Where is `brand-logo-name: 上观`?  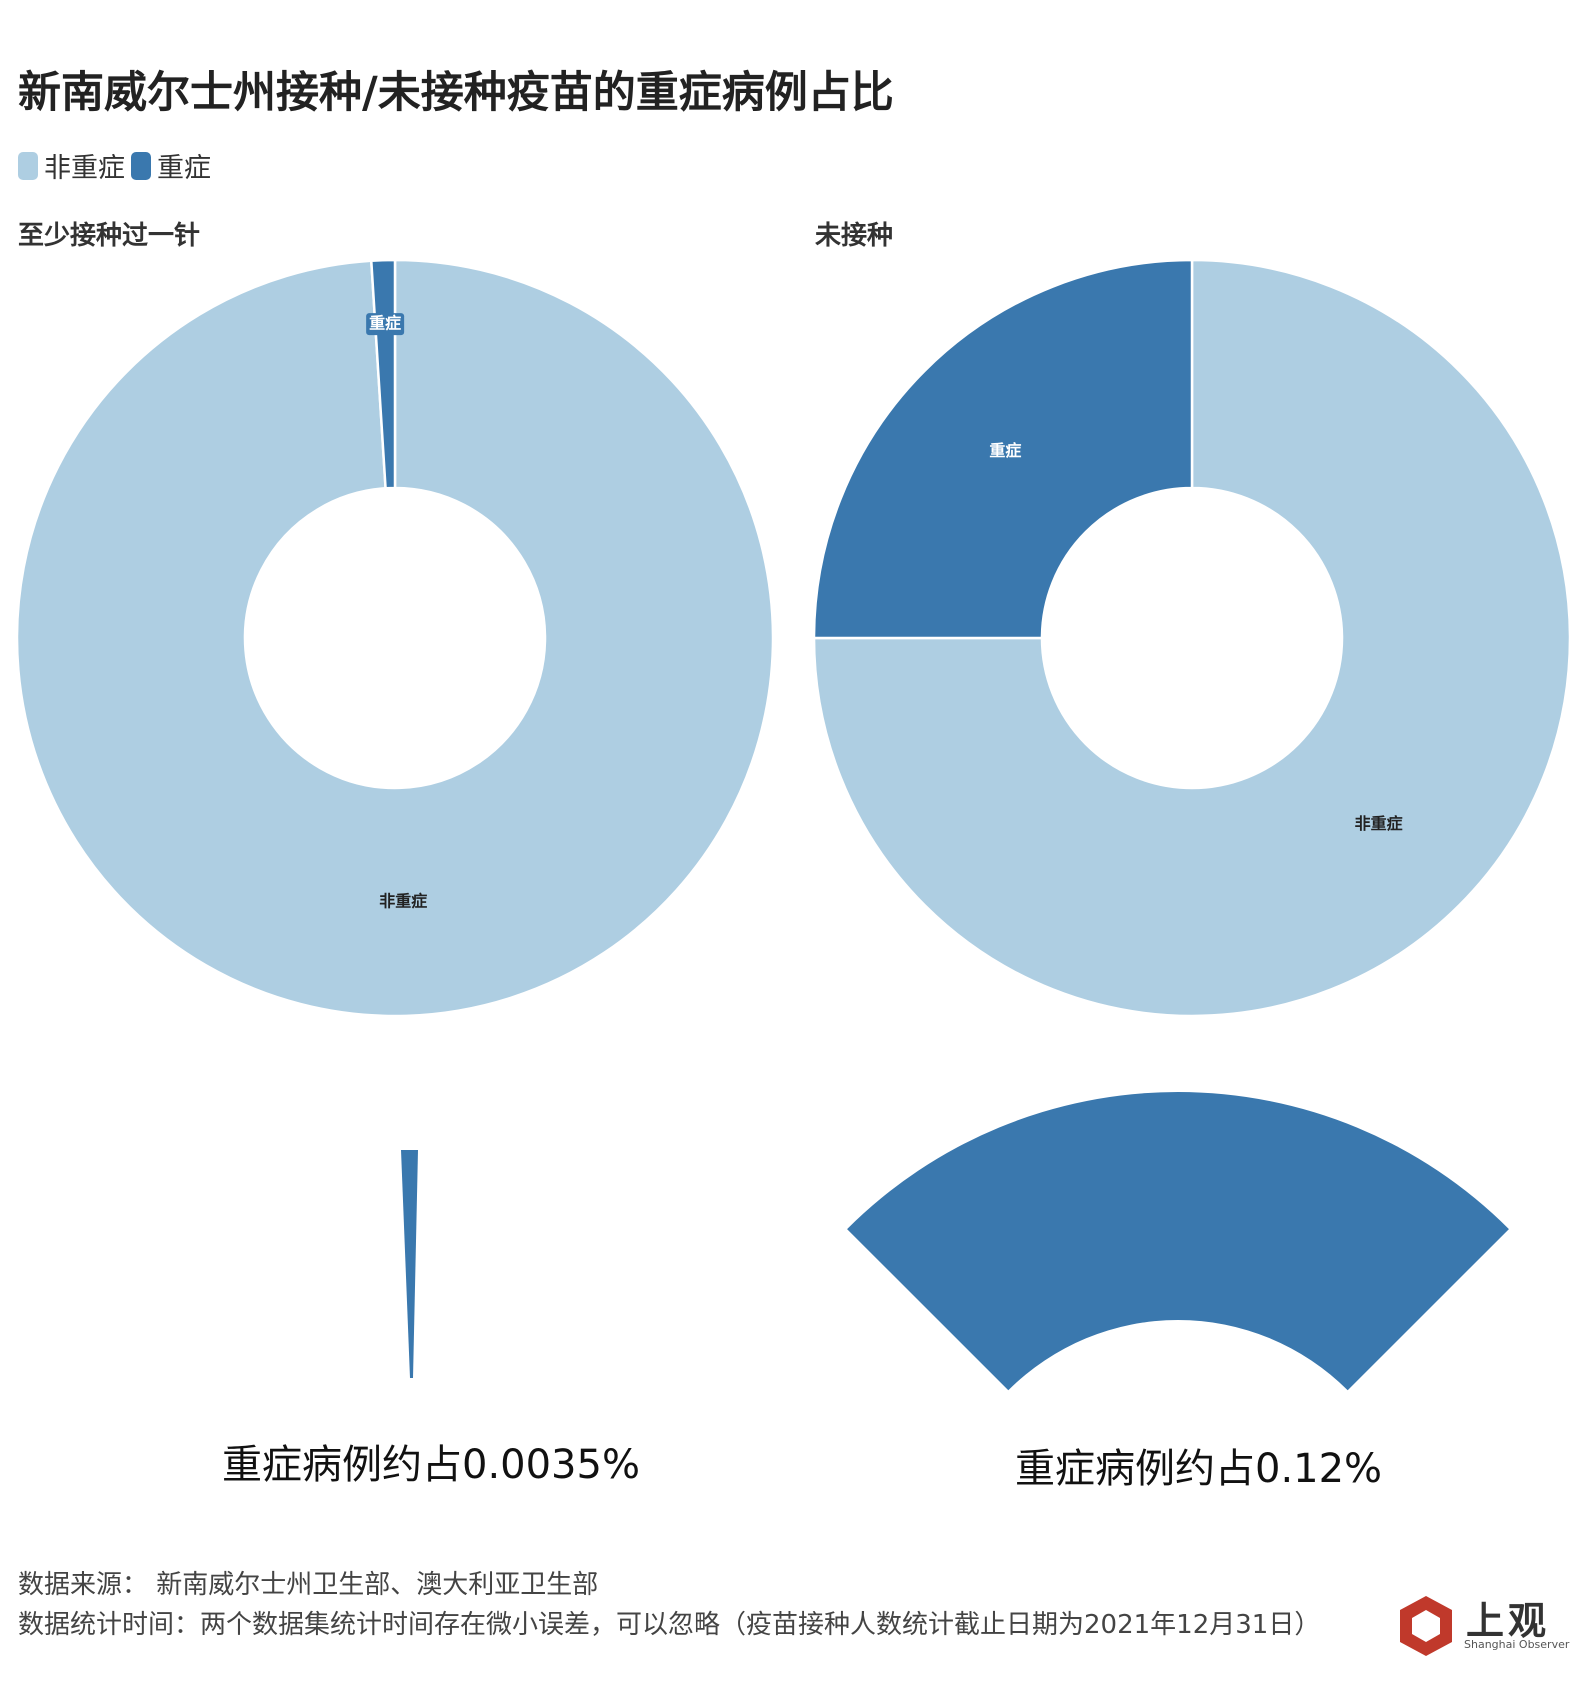 brand-logo-name: 上观 is located at coordinates (1508, 1620).